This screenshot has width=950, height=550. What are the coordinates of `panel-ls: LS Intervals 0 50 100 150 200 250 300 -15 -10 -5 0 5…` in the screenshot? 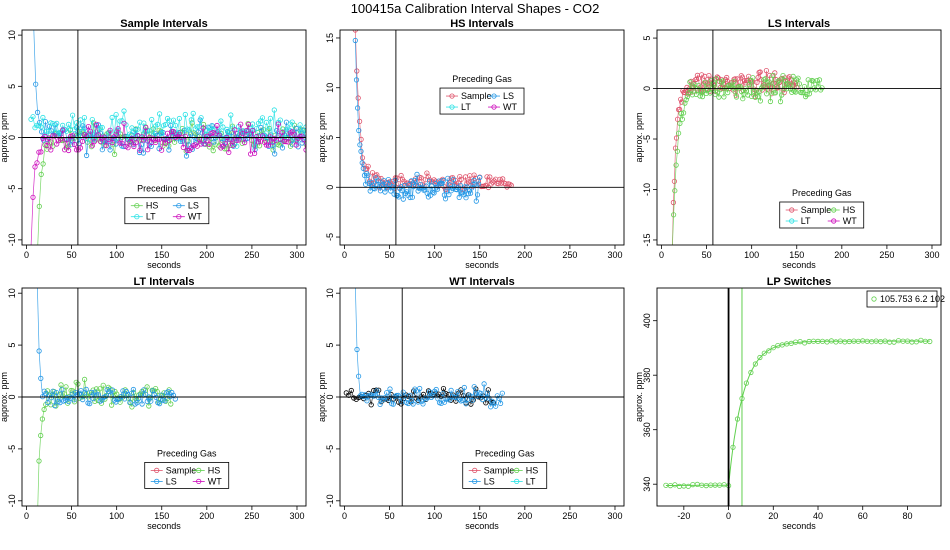 It's located at (788, 144).